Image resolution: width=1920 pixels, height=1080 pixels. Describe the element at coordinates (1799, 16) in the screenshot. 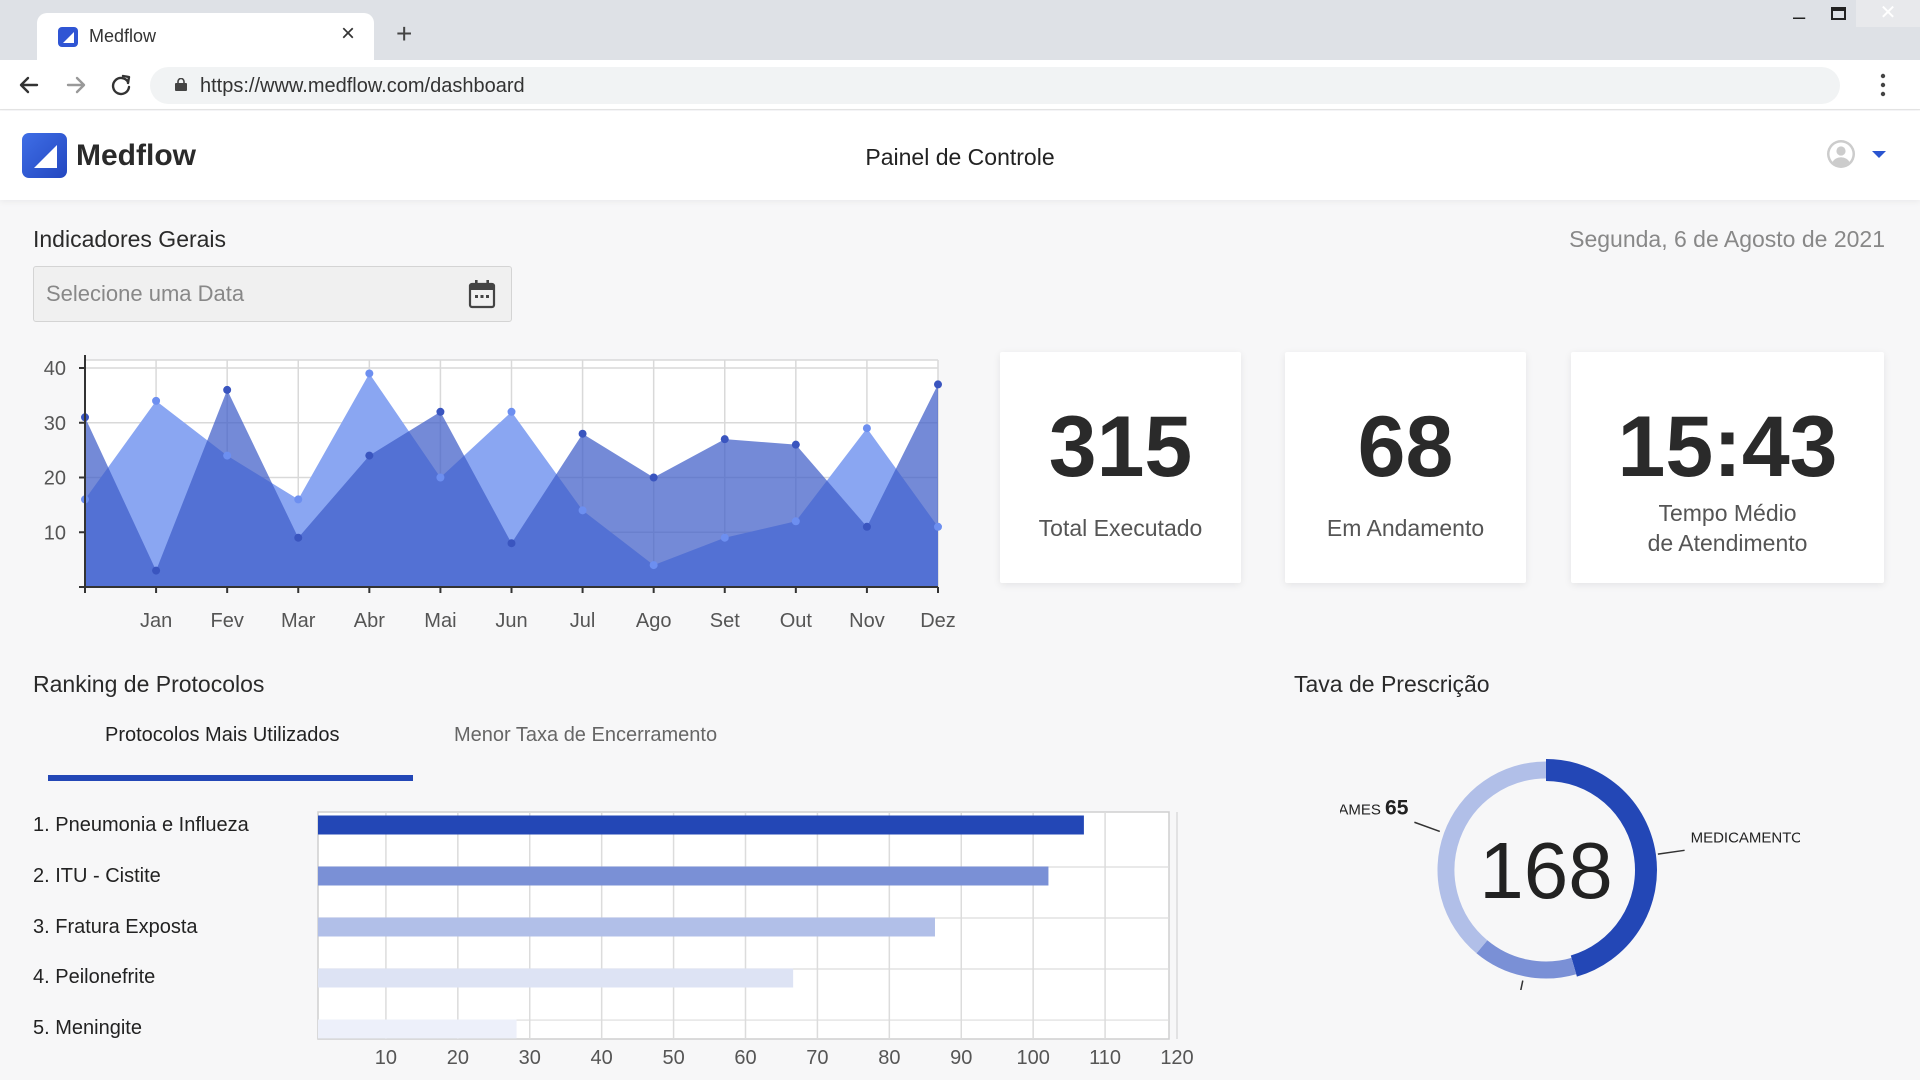

I see `window-minimize-icon: –` at that location.